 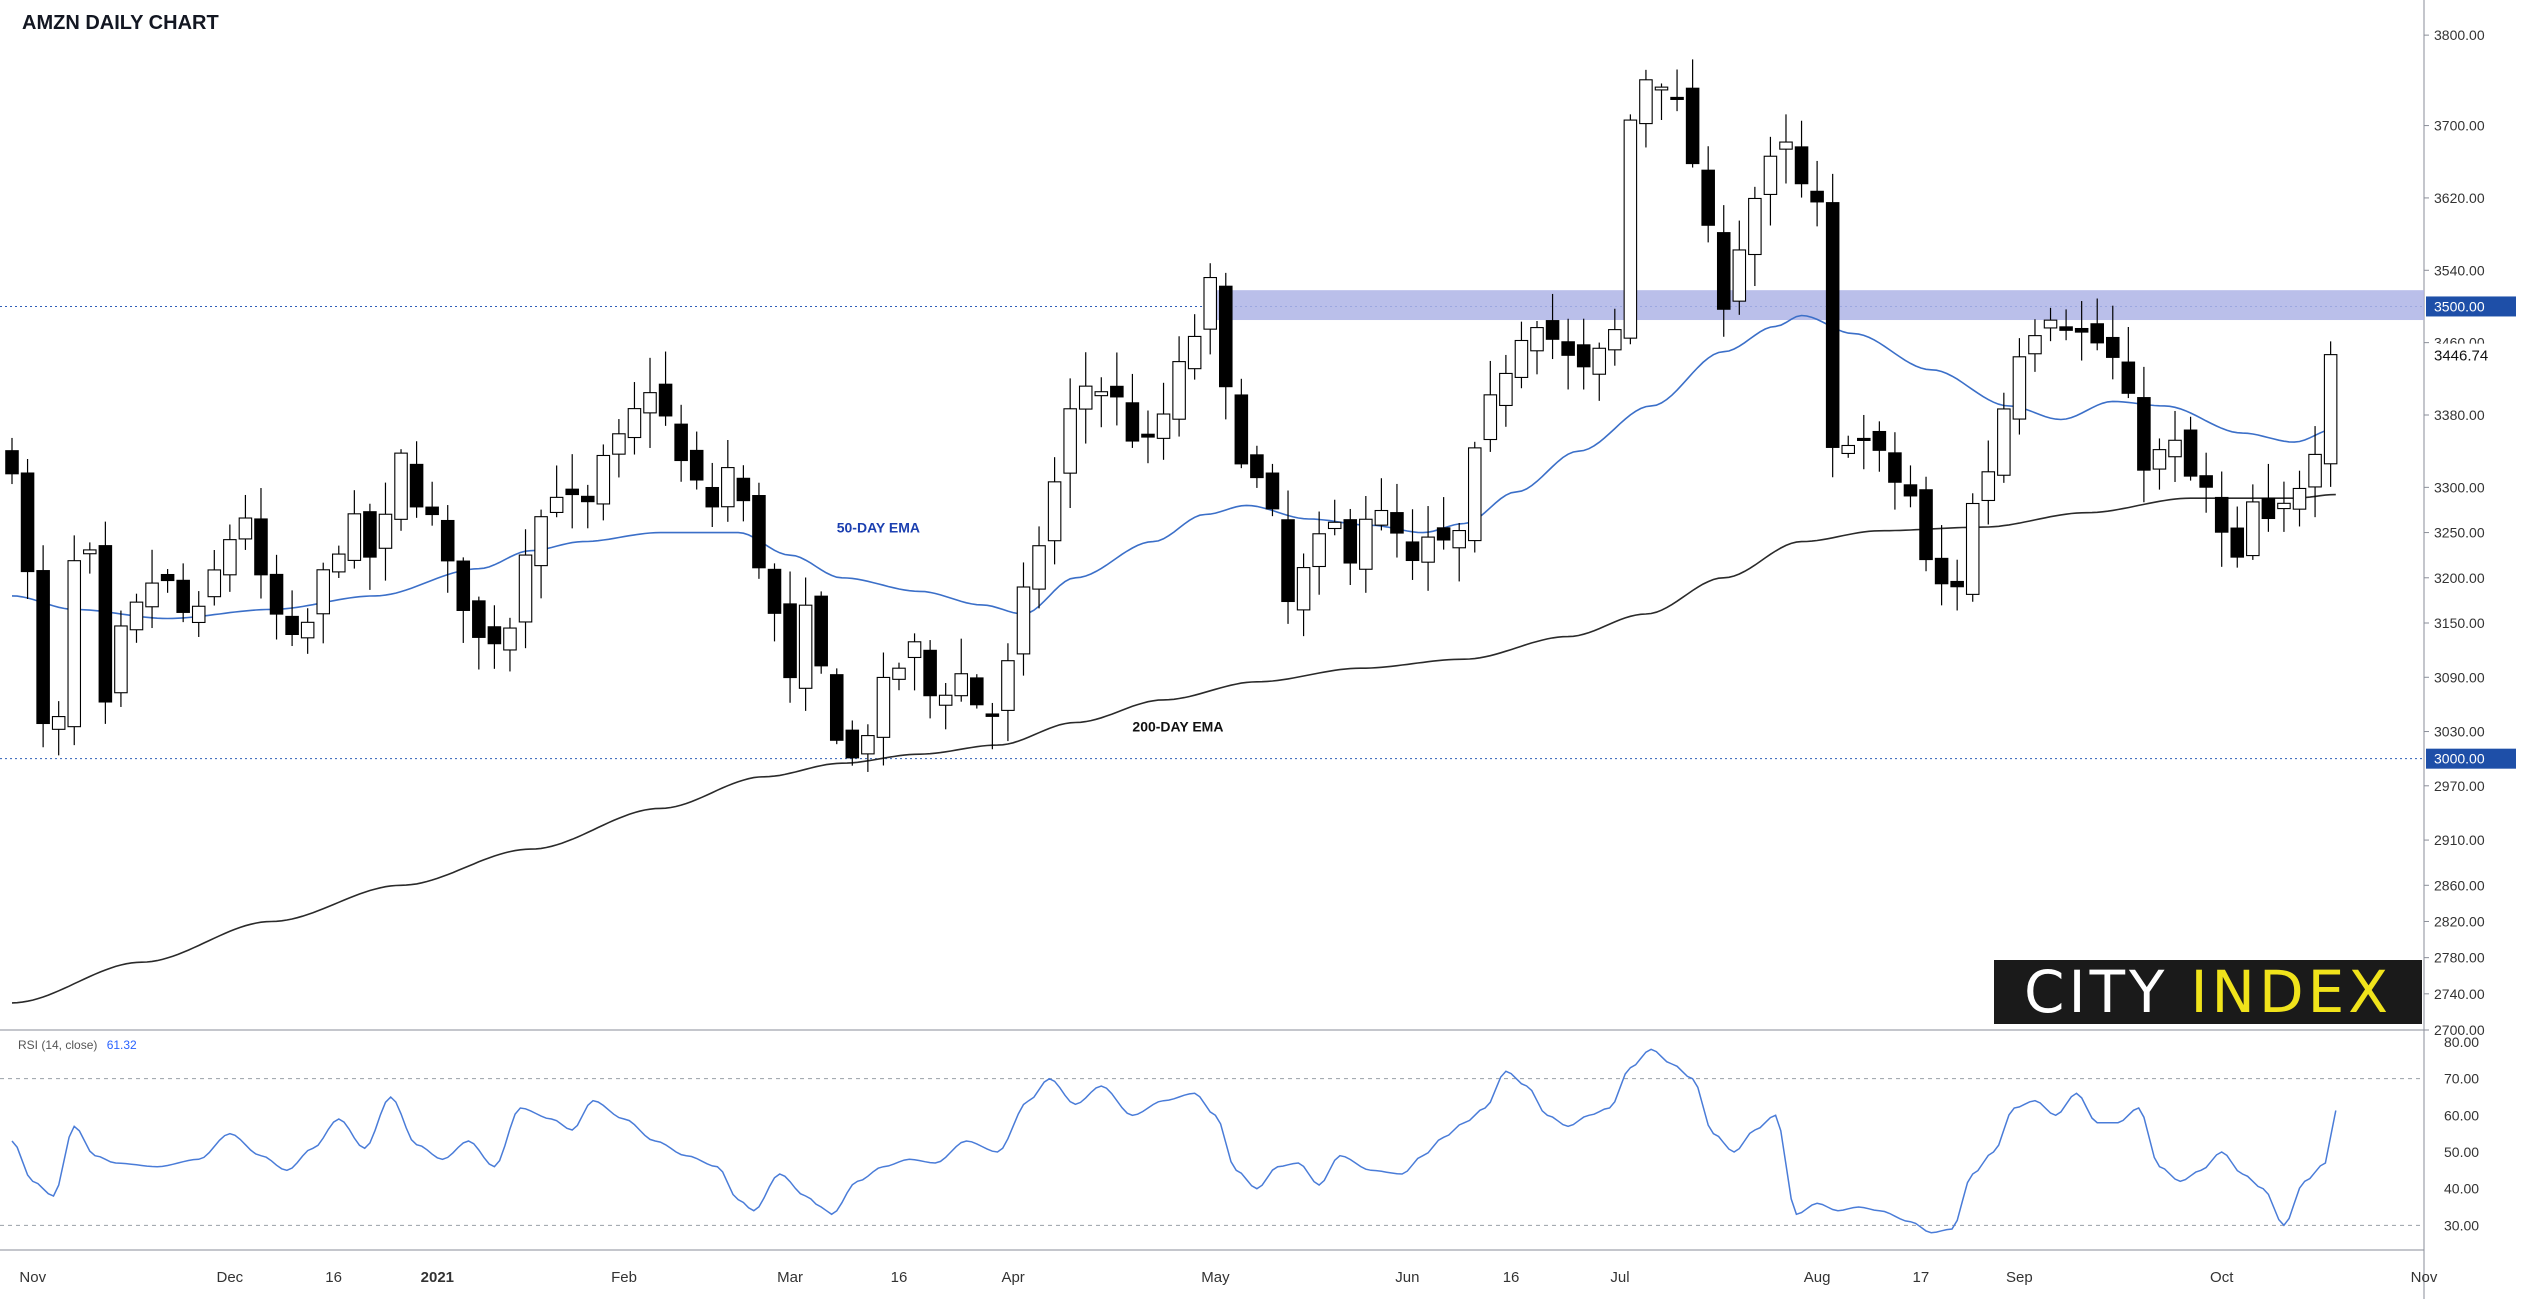 I want to click on time-tick-label: Feb, so click(x=624, y=1277).